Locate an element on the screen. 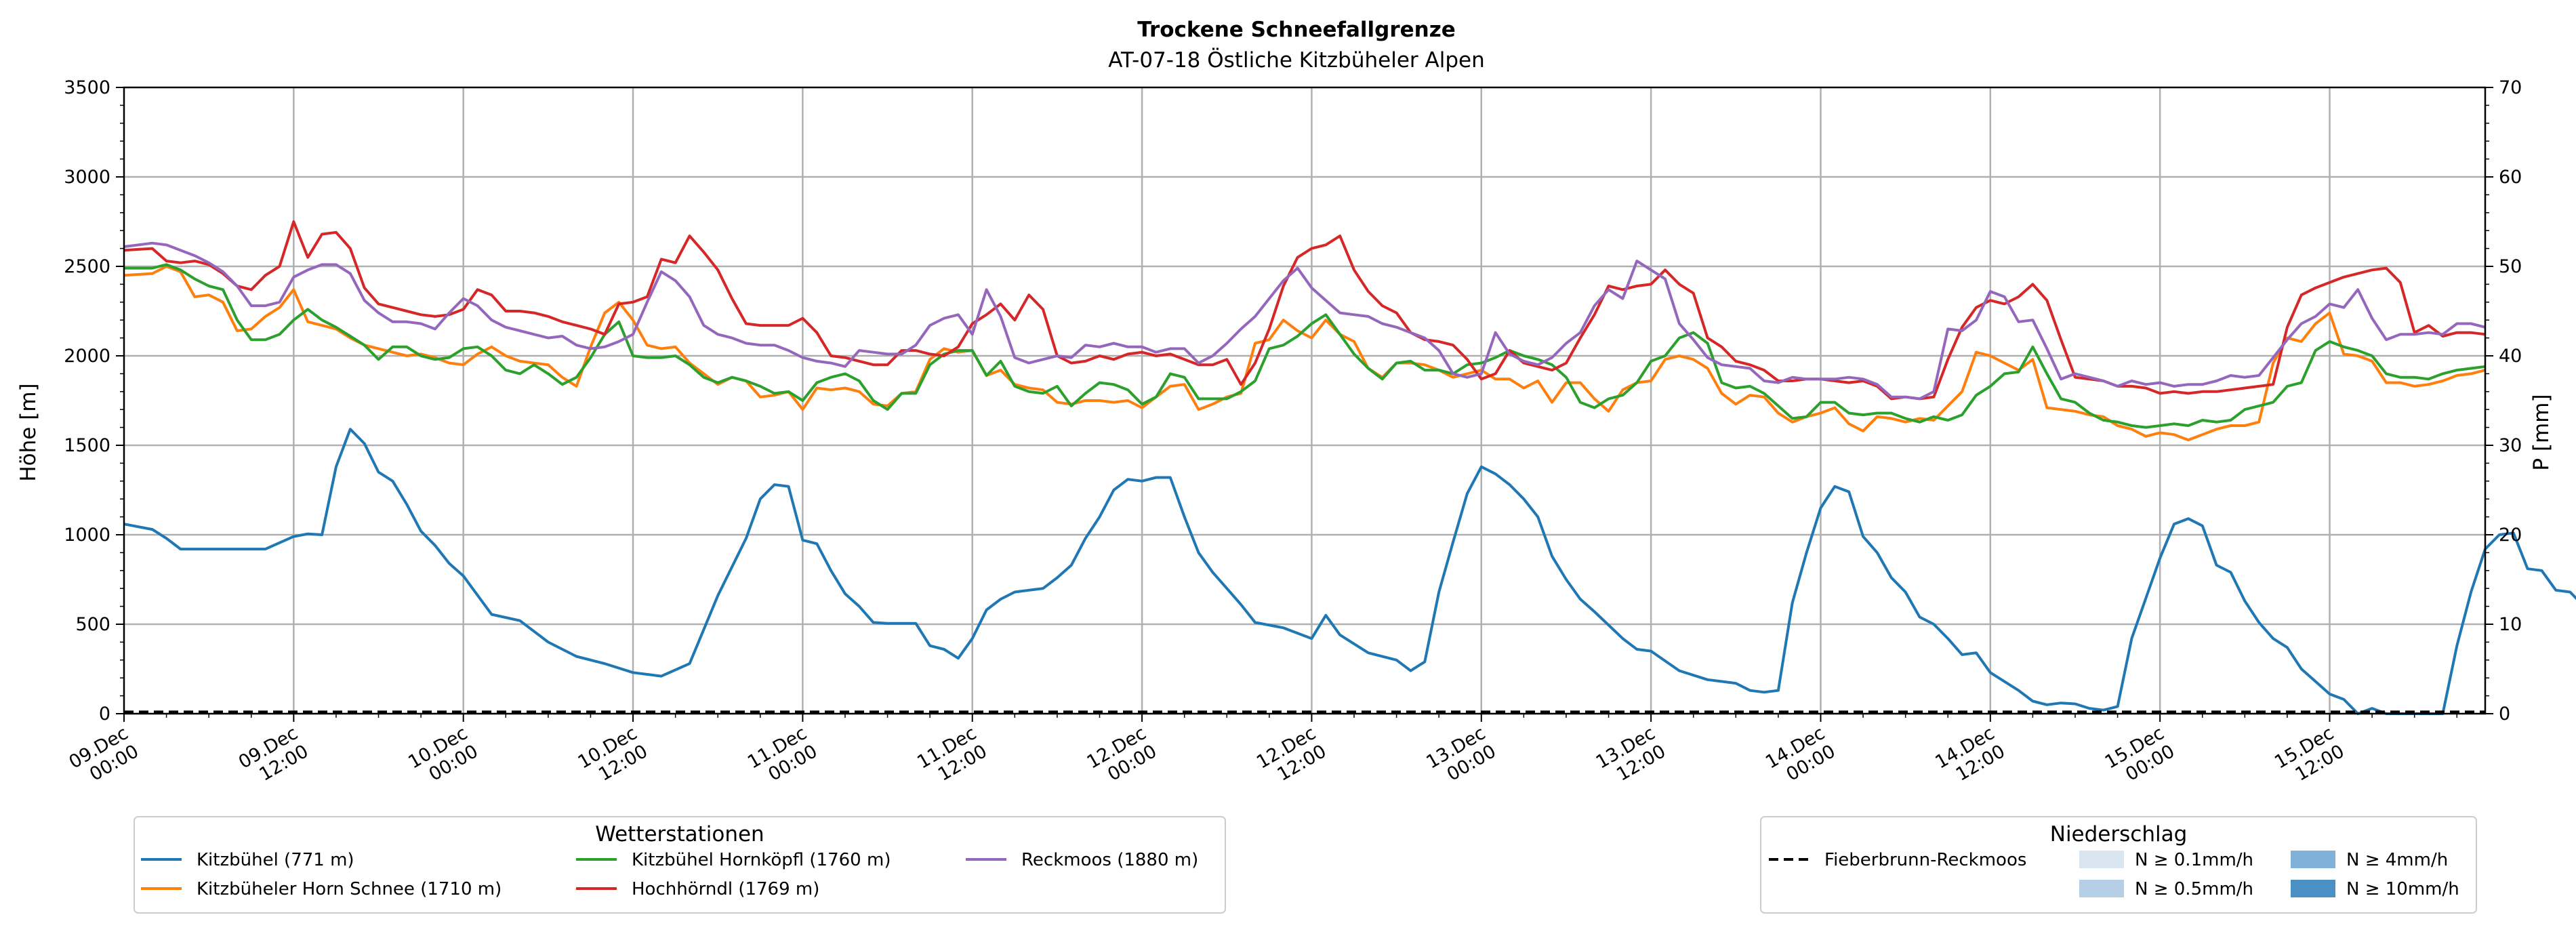 The width and height of the screenshot is (2576, 936). y-right-tick-label: 40 is located at coordinates (2510, 357).